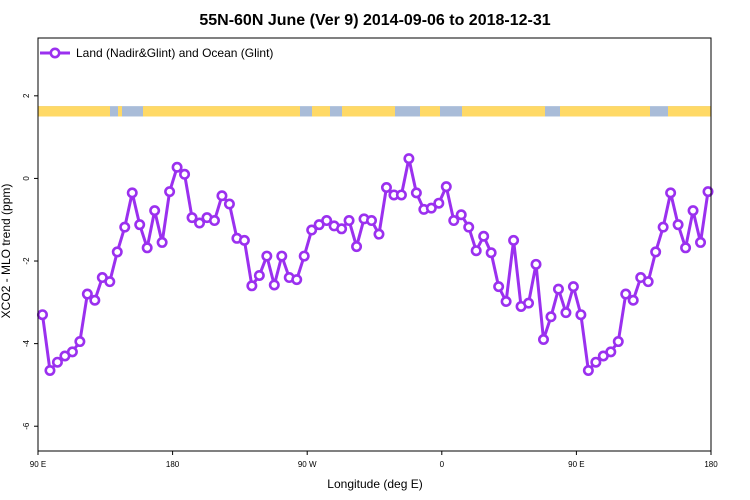  I want to click on x-tick-label: 90 E, so click(38, 464).